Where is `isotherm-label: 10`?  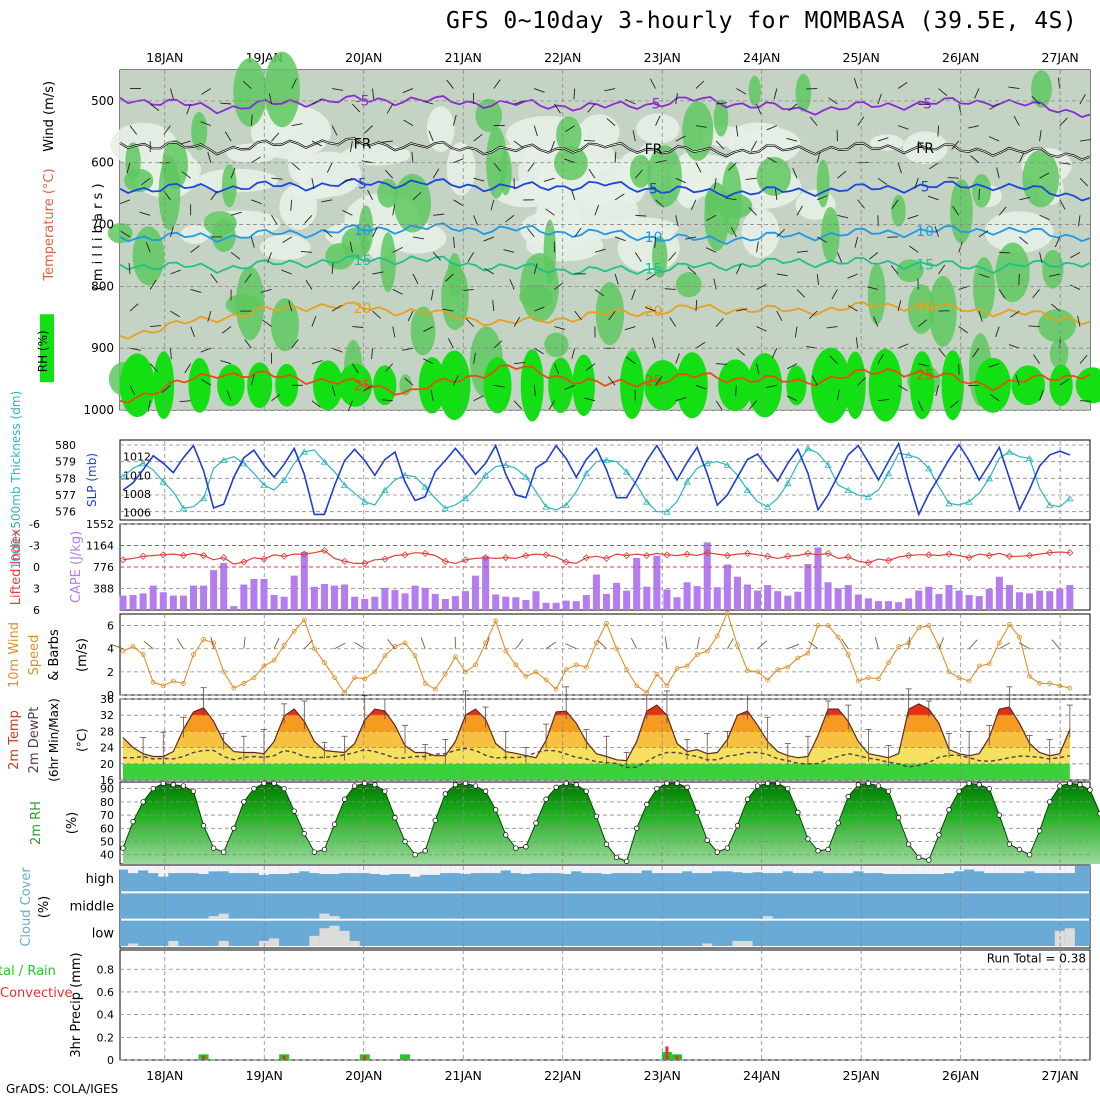
isotherm-label: 10 is located at coordinates (363, 231).